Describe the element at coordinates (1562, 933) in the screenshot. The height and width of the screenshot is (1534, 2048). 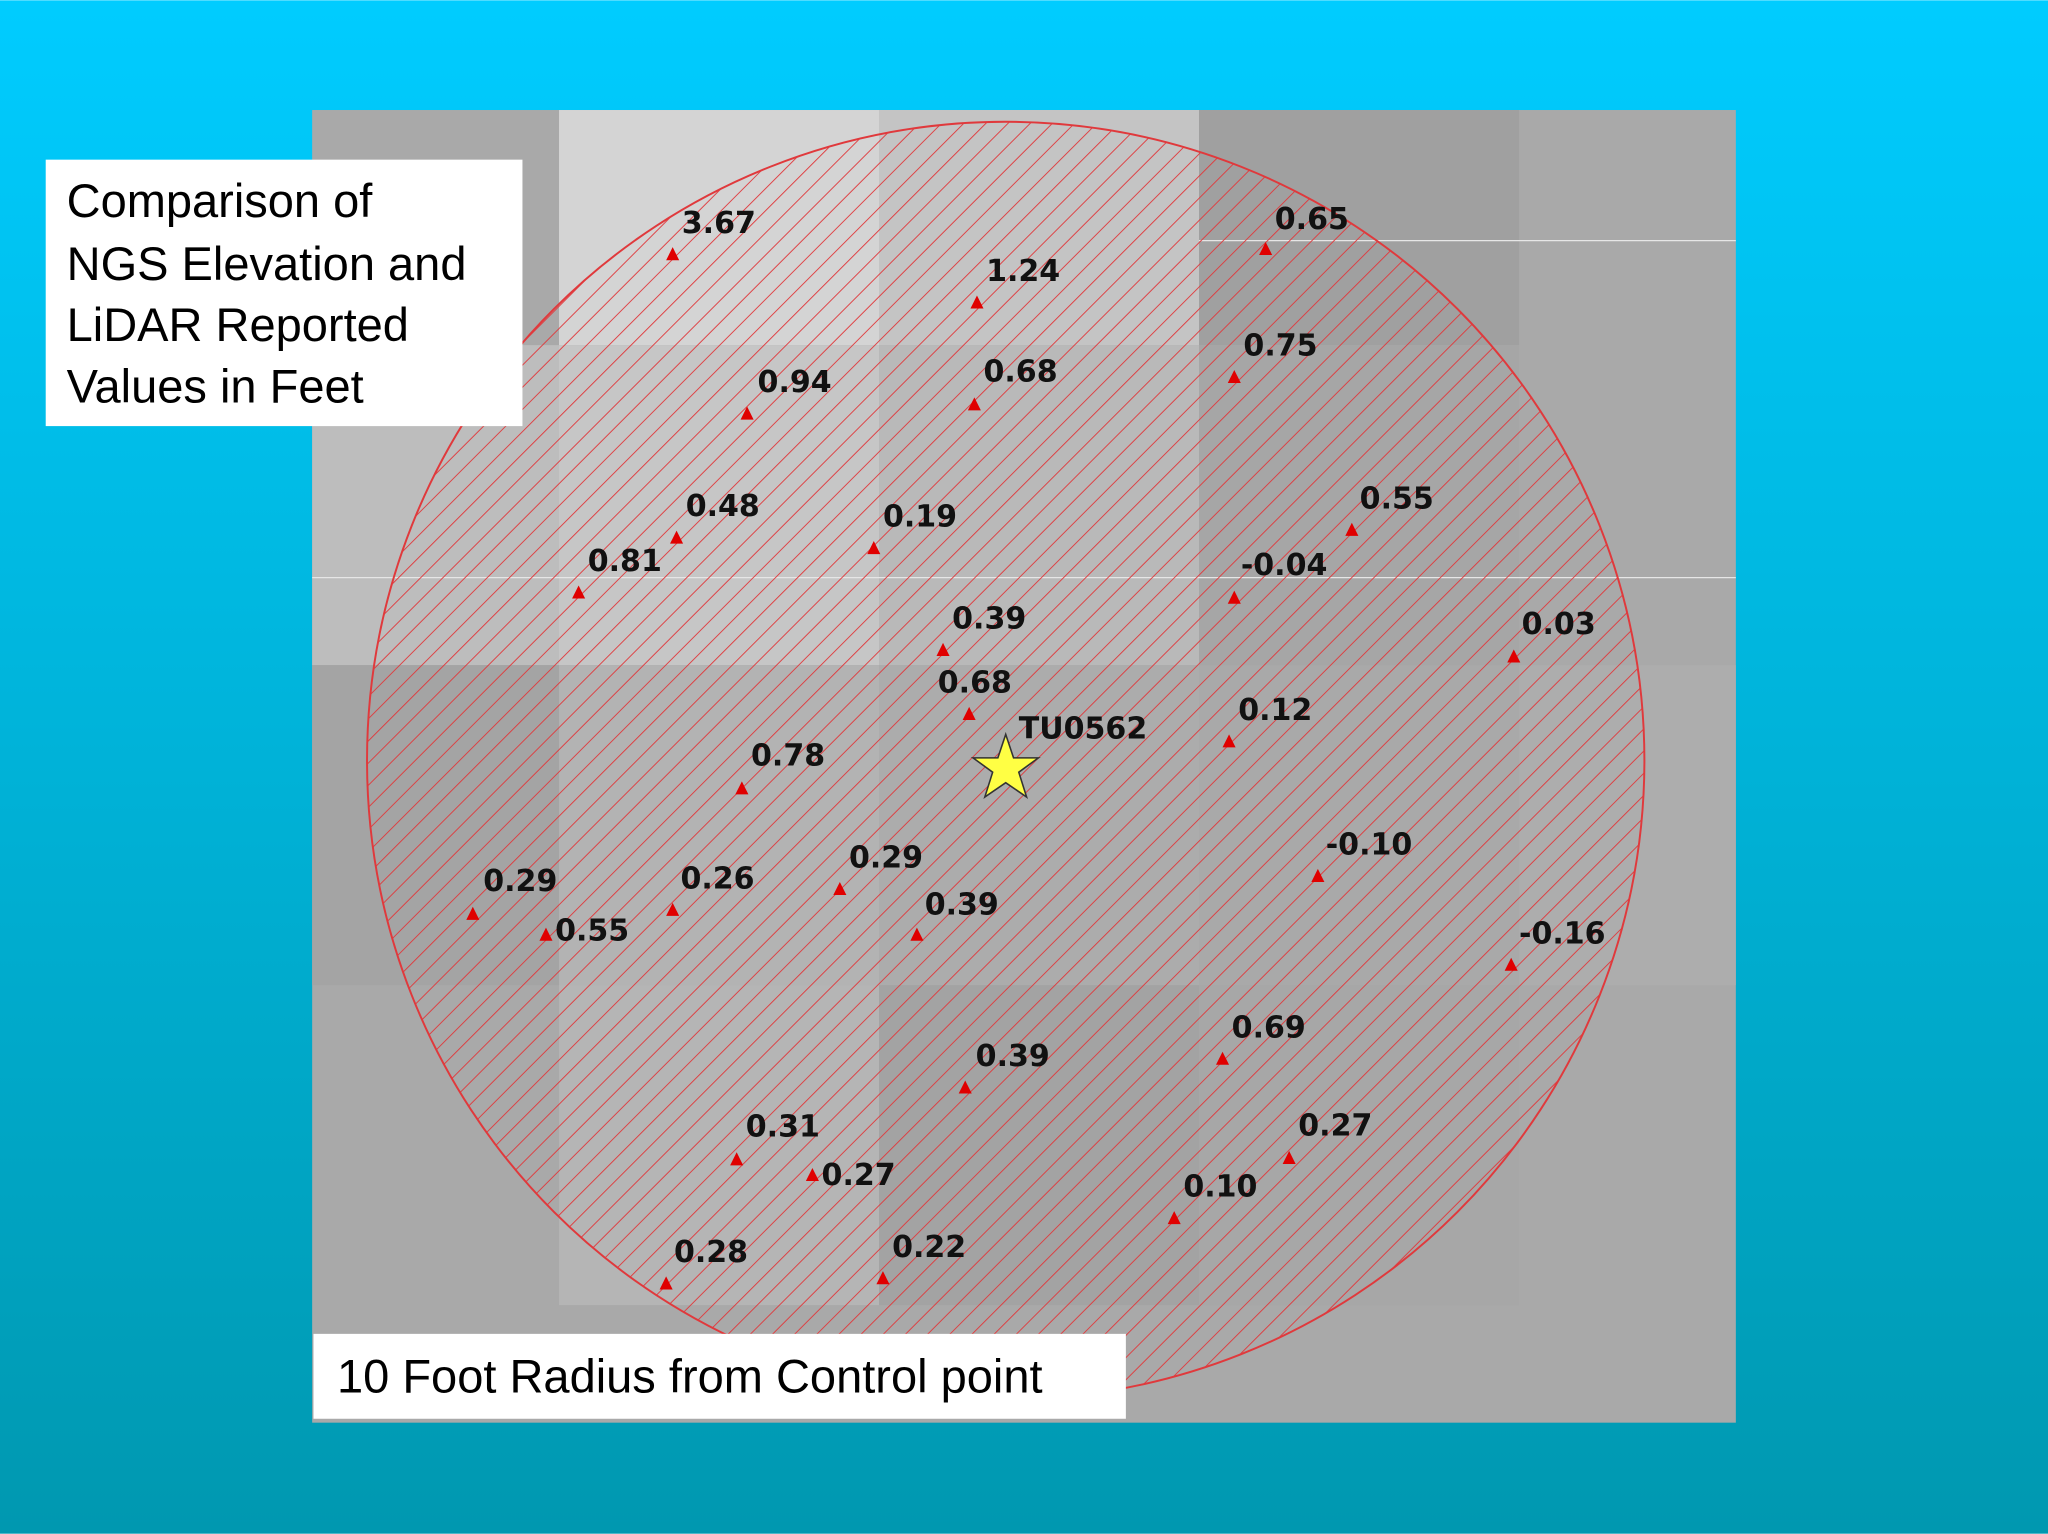
I see `point-label: -0.16` at that location.